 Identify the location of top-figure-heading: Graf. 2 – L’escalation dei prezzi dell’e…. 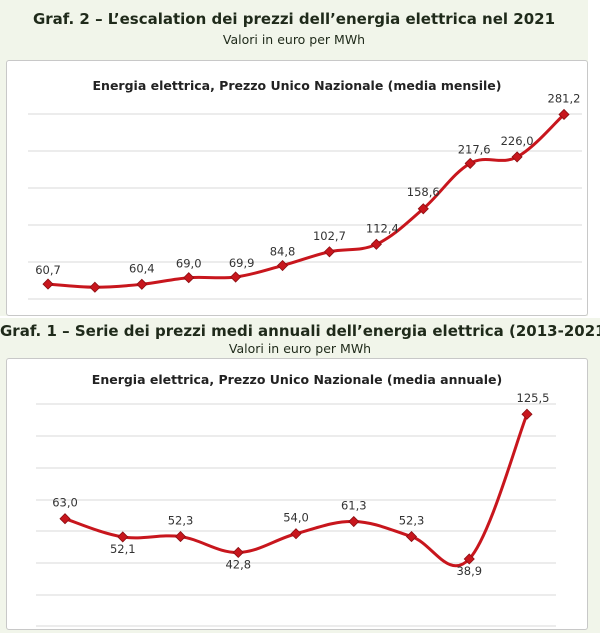
(294, 19).